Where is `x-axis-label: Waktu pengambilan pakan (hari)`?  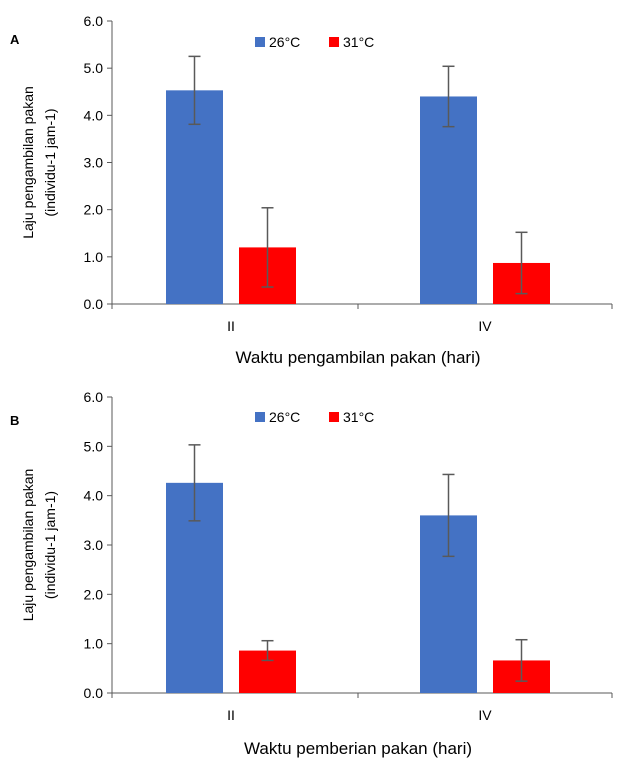 x-axis-label: Waktu pengambilan pakan (hari) is located at coordinates (357, 357).